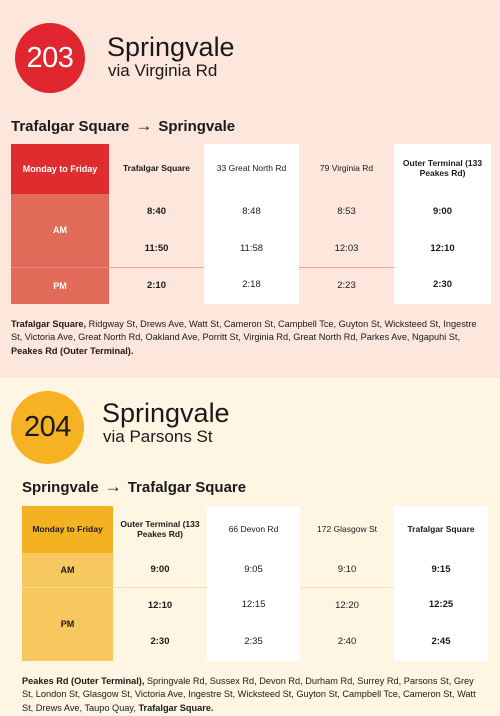 The width and height of the screenshot is (500, 716). Describe the element at coordinates (347, 569) in the screenshot. I see `time-cell: 9:10` at that location.